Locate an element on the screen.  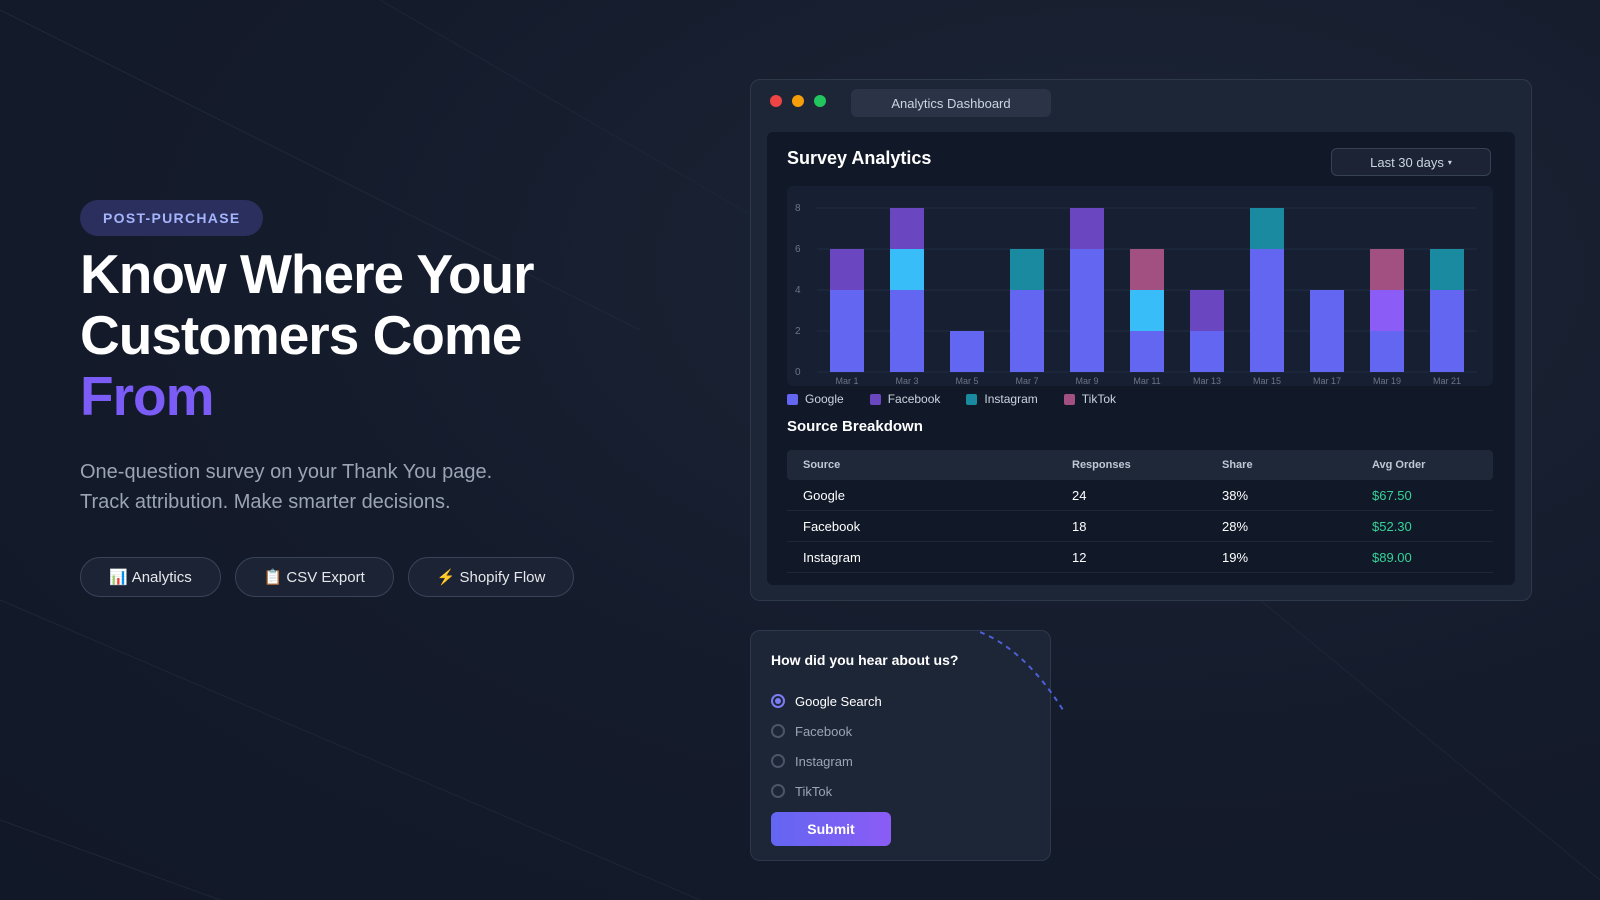
window-titlebar: Analytics Dashboard is located at coordinates (1141, 101).